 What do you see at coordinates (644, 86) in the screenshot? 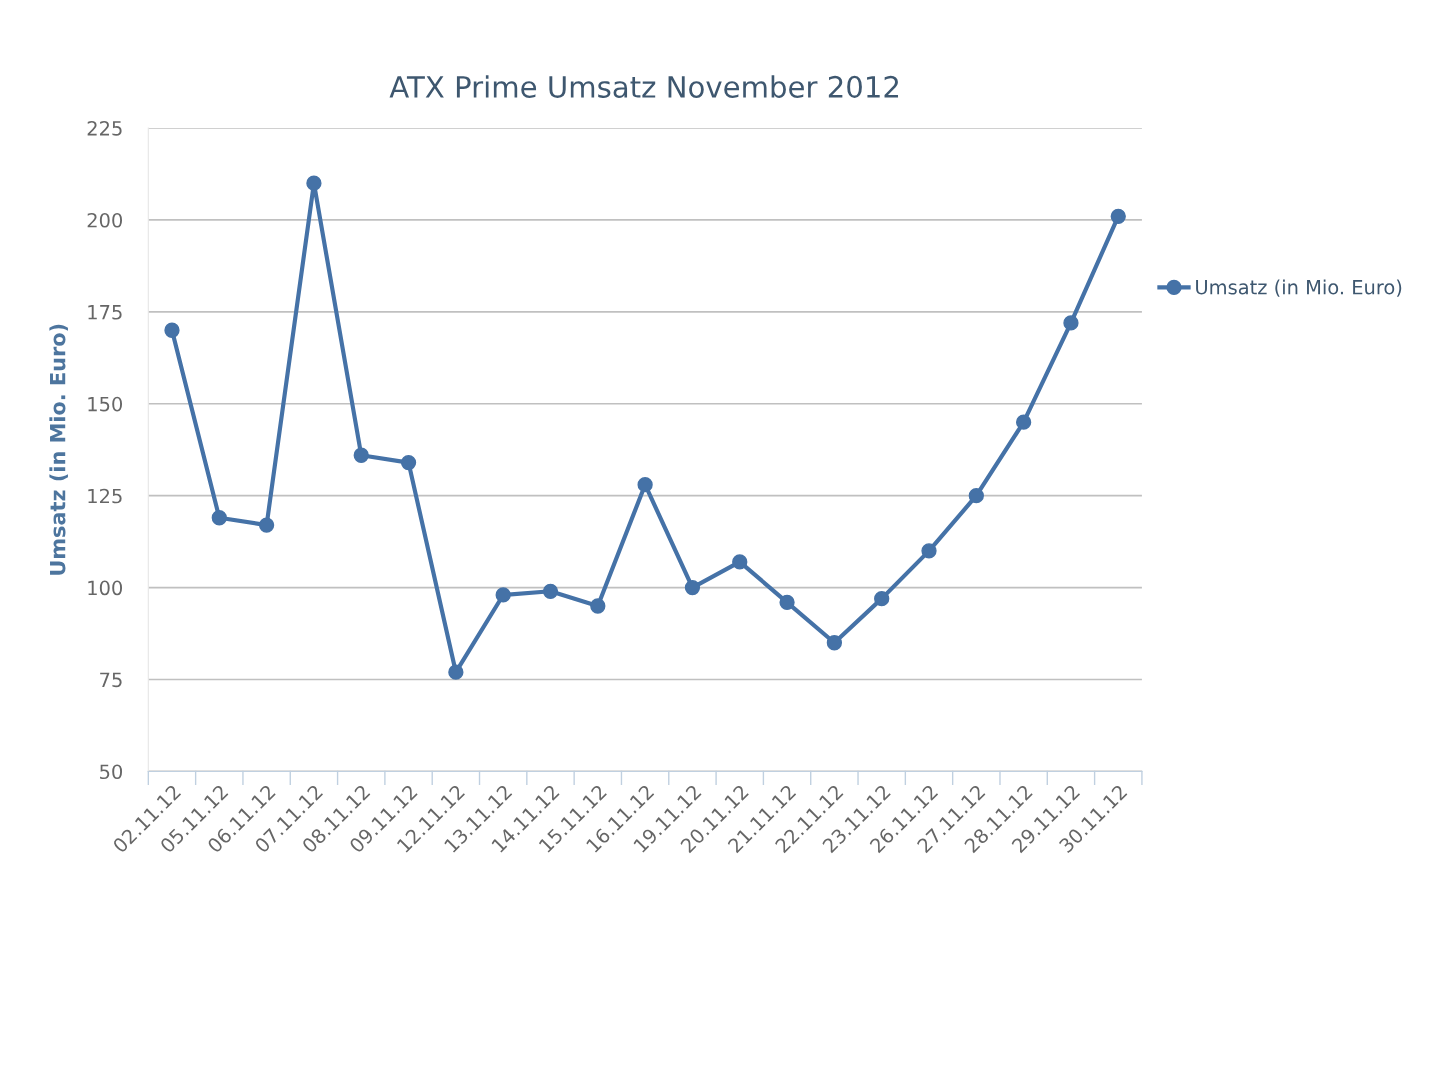
I see `chart-title: ATX Prime Umsatz November 2012` at bounding box center [644, 86].